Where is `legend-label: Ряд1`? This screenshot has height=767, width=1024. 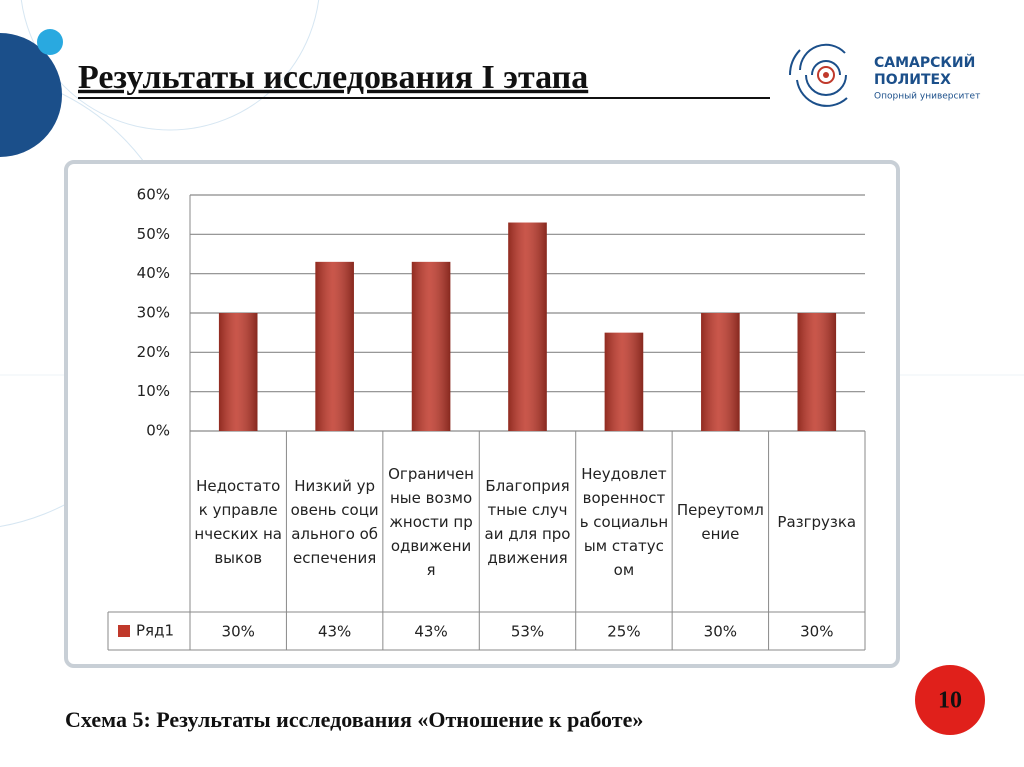
legend-label: Ряд1 is located at coordinates (155, 631).